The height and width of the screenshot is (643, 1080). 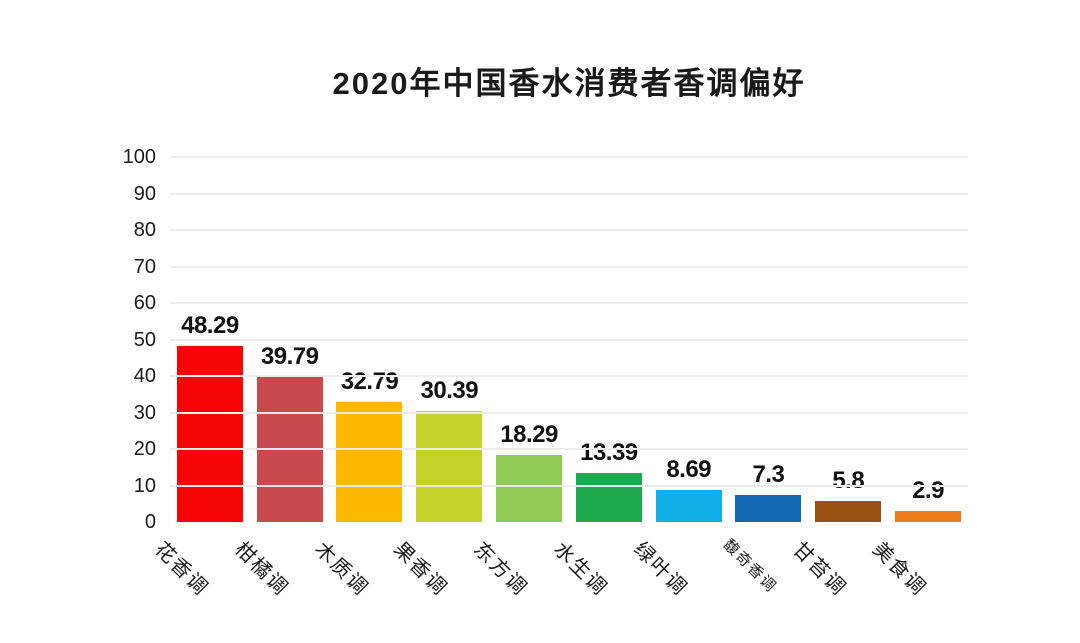 I want to click on bar-slot: 7.3 馥奇香调, so click(x=764, y=376).